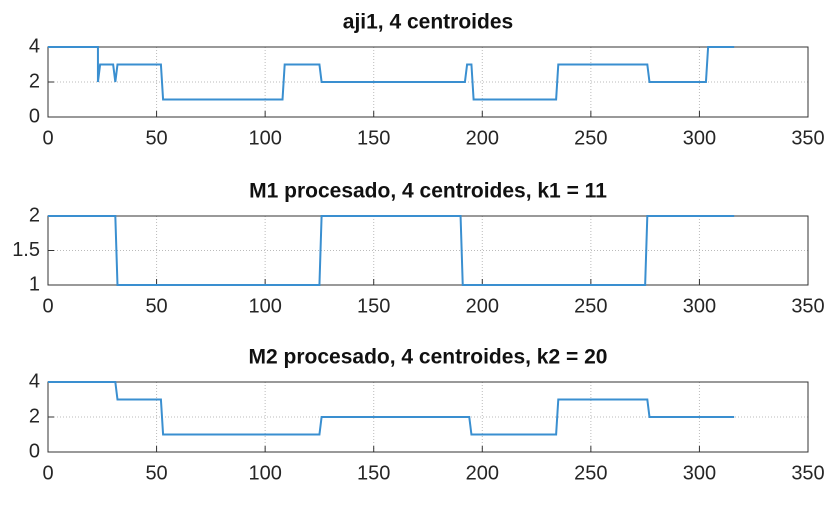  Describe the element at coordinates (26, 250) in the screenshot. I see `y-tick-label: 1.5` at that location.